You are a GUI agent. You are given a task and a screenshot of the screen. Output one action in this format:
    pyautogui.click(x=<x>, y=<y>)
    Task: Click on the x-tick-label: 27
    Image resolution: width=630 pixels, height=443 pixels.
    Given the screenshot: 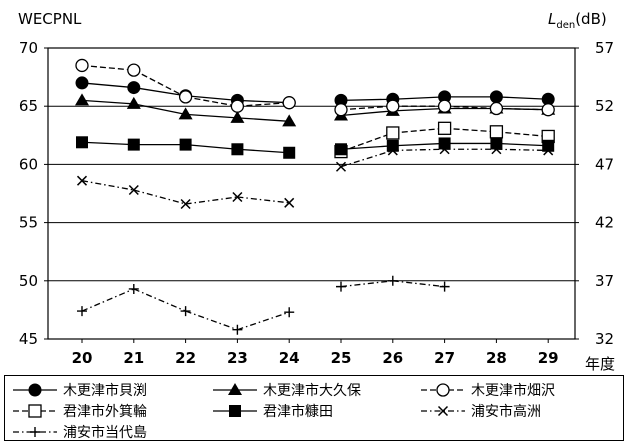 What is the action you would take?
    pyautogui.click(x=444, y=358)
    